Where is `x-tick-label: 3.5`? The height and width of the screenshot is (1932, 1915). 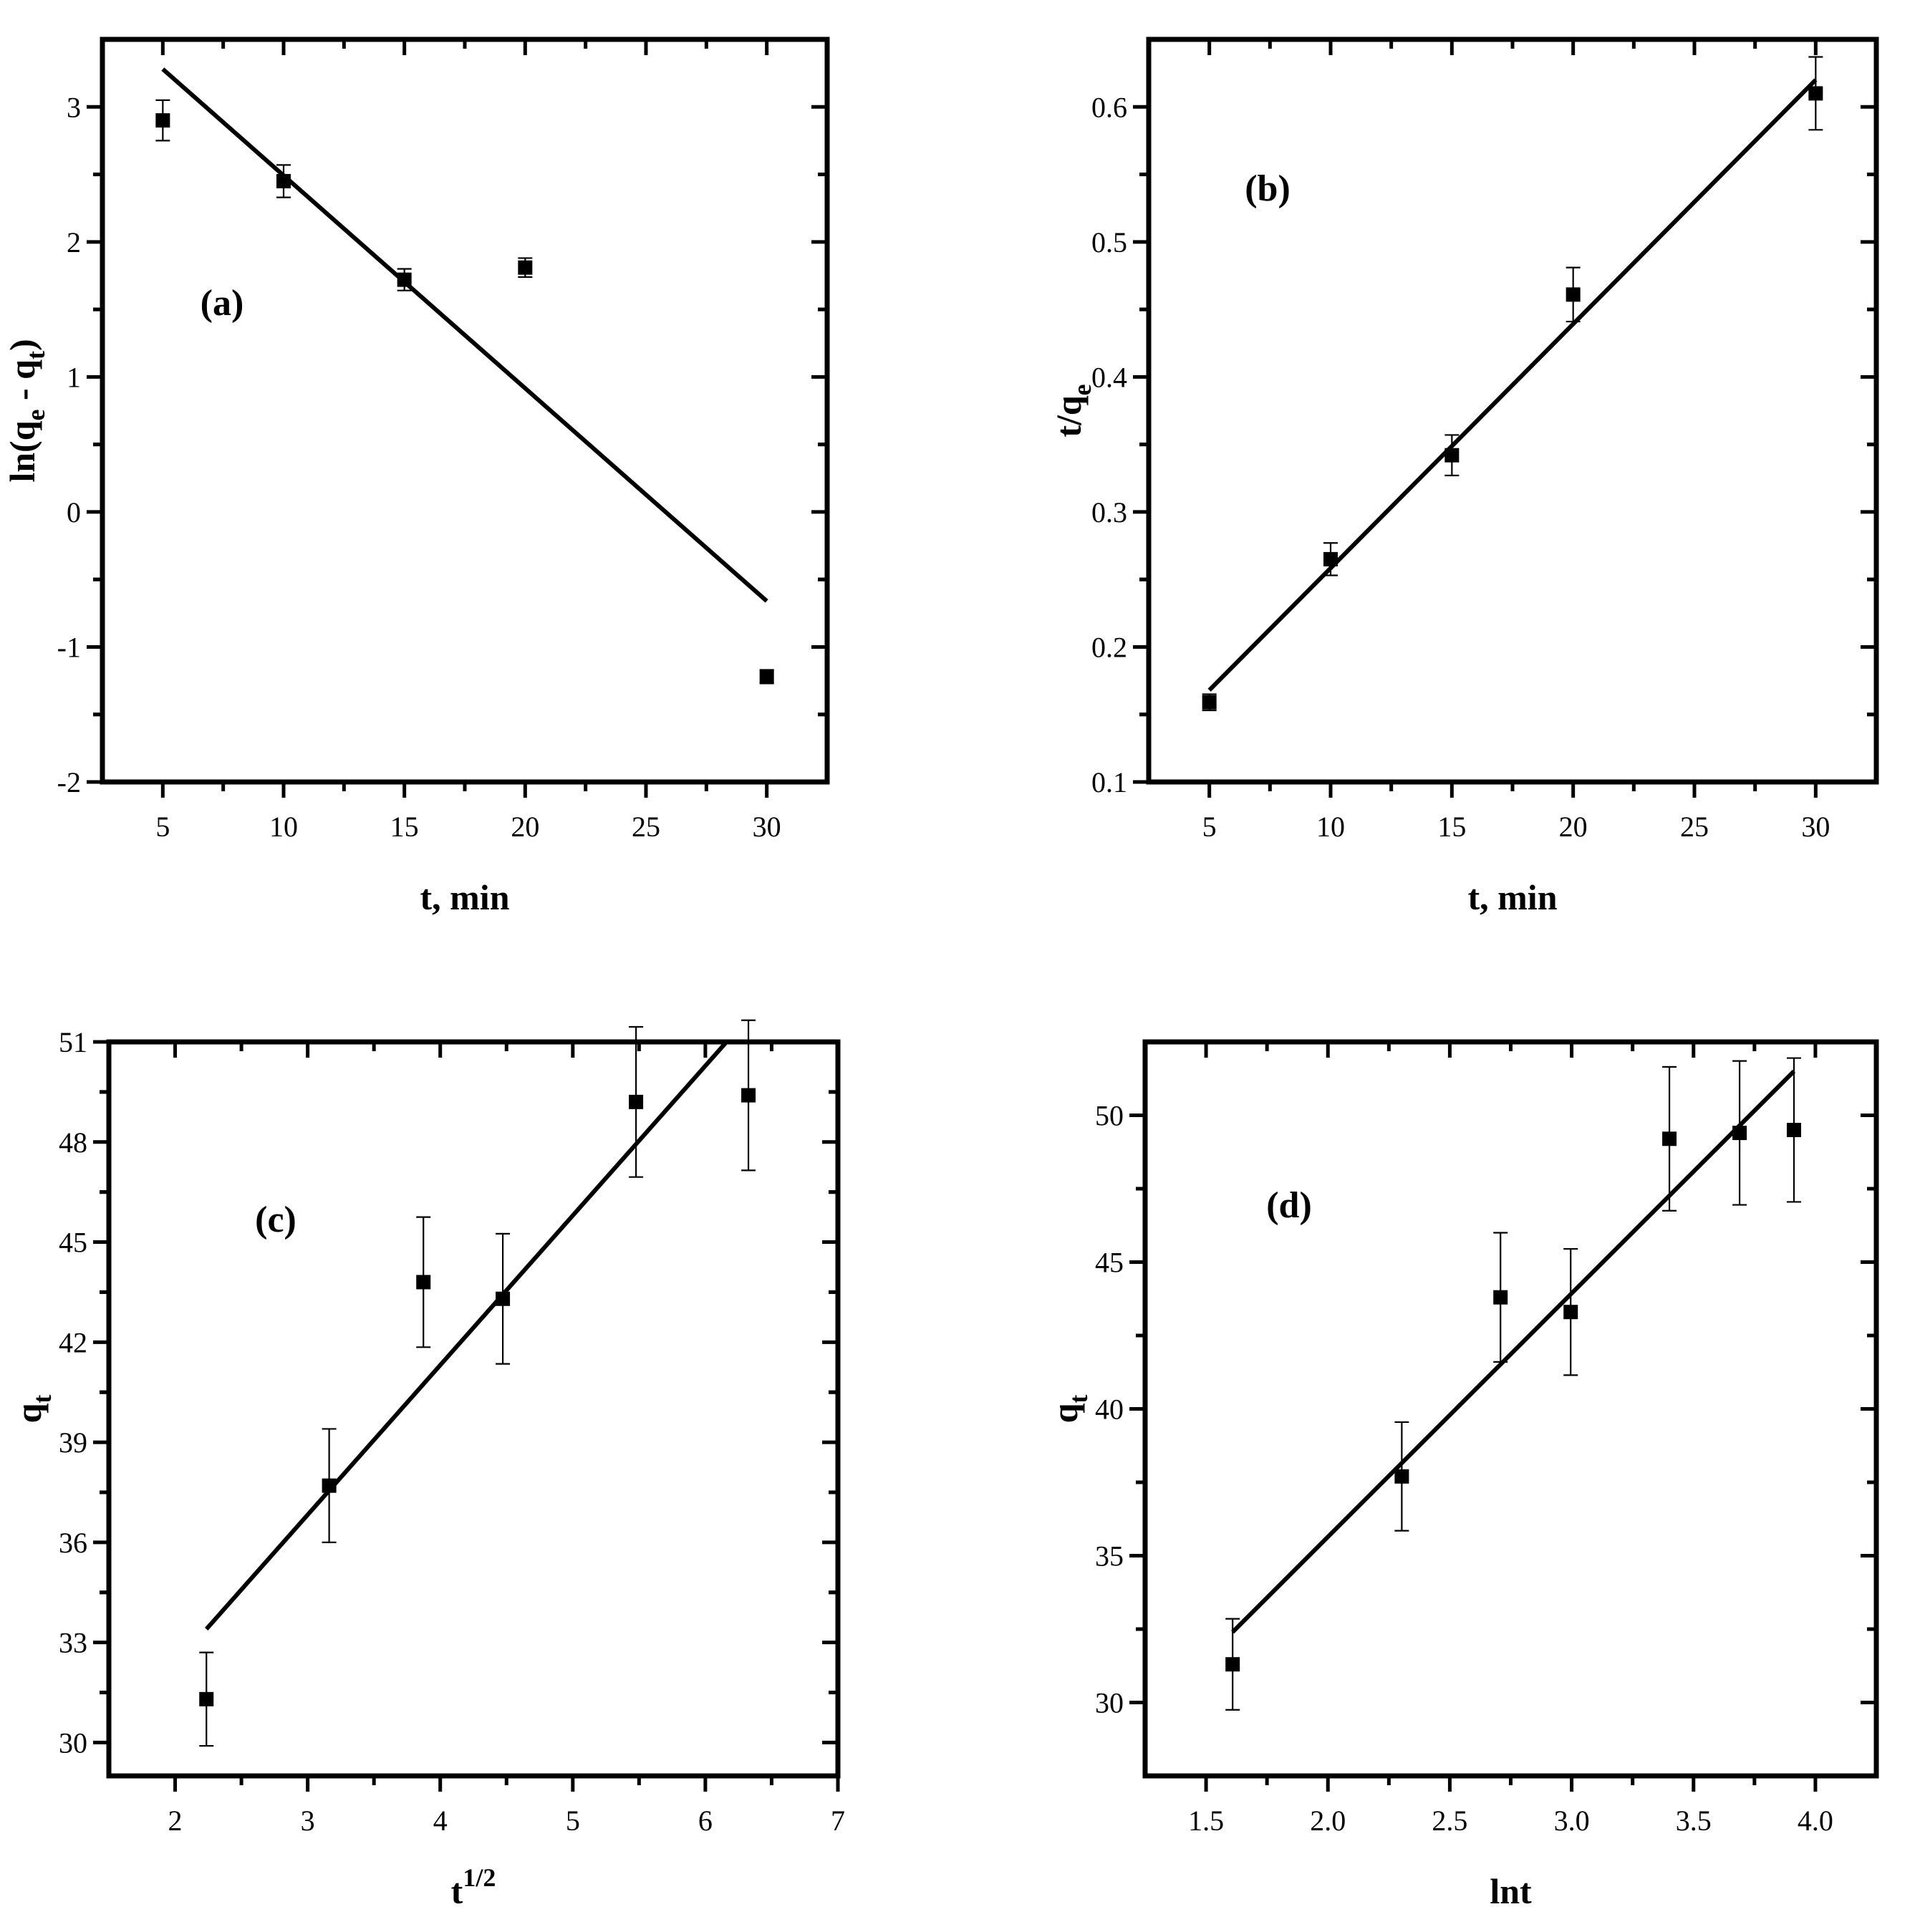
x-tick-label: 3.5 is located at coordinates (1694, 1821).